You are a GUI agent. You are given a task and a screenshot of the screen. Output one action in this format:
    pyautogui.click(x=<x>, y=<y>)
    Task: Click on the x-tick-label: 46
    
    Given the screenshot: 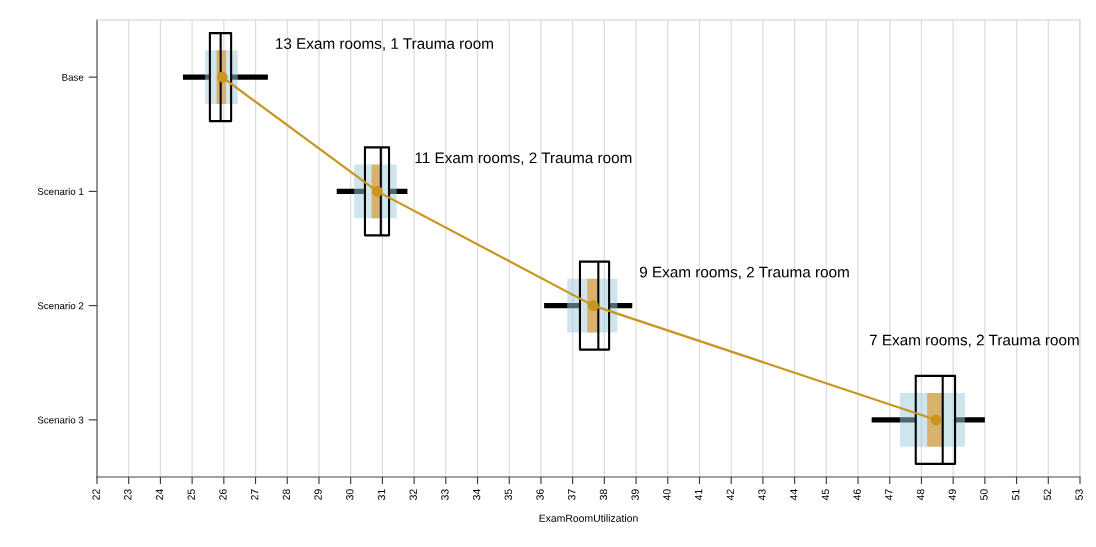 What is the action you would take?
    pyautogui.click(x=857, y=495)
    